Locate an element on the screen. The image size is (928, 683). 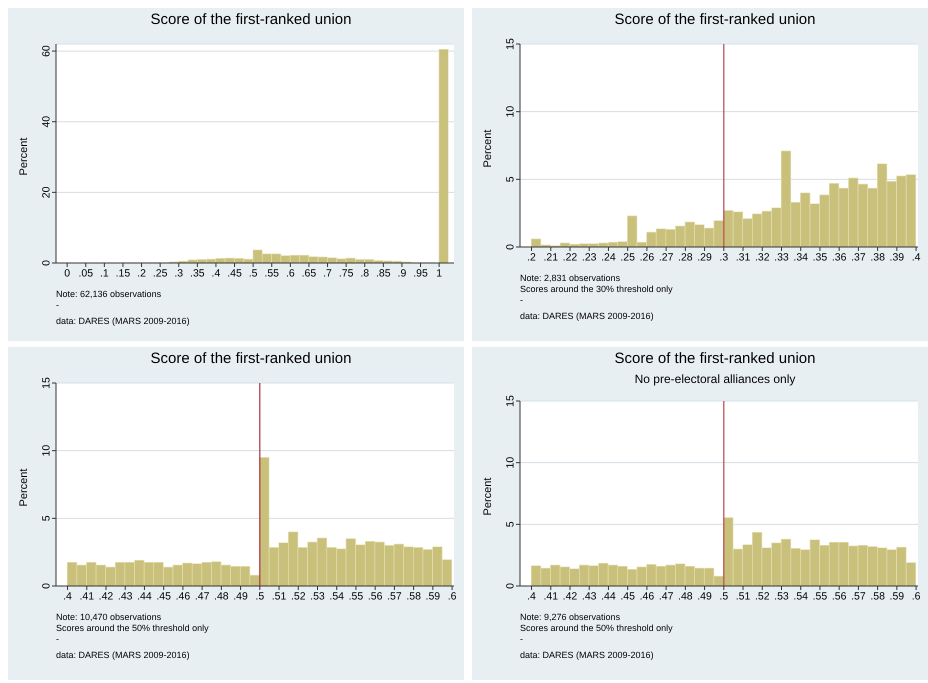
x-tick-label: .7 is located at coordinates (327, 273).